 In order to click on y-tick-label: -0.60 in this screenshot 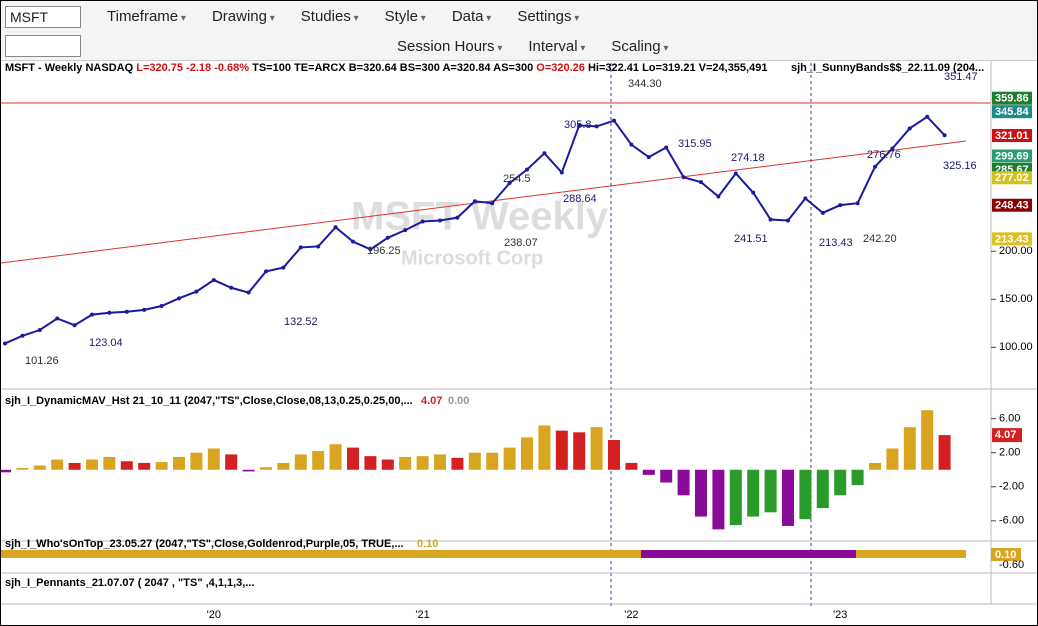, I will do `click(1011, 565)`.